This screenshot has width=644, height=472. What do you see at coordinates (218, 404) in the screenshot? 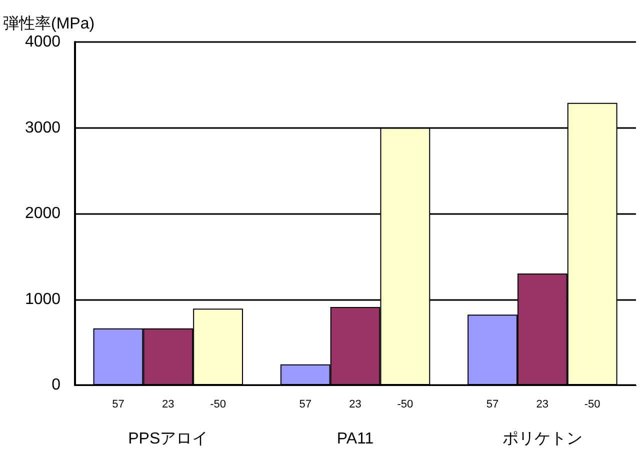
I see `series-label: -50` at bounding box center [218, 404].